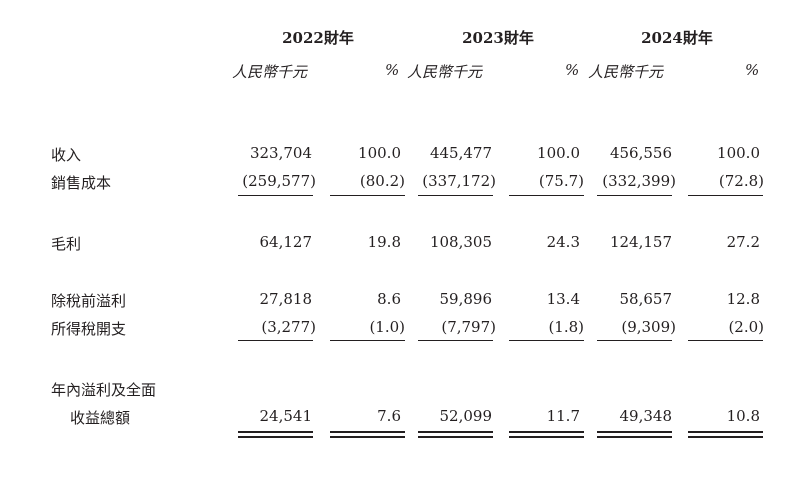  Describe the element at coordinates (561, 181) in the screenshot. I see `cell: (75.7)` at that location.